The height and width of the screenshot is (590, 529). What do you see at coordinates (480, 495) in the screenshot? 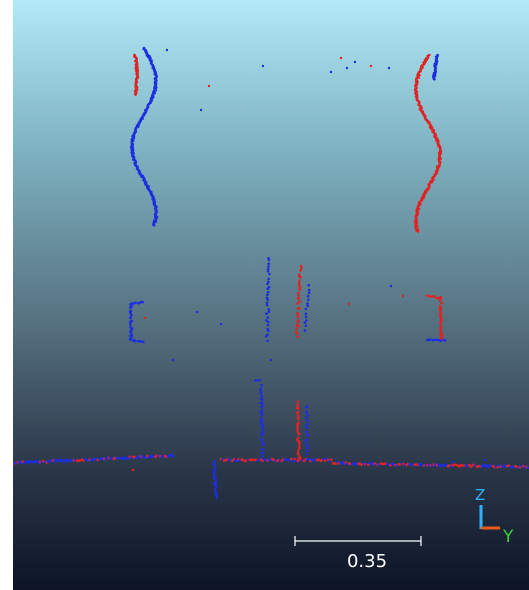
I see `axis-z-label: Z` at bounding box center [480, 495].